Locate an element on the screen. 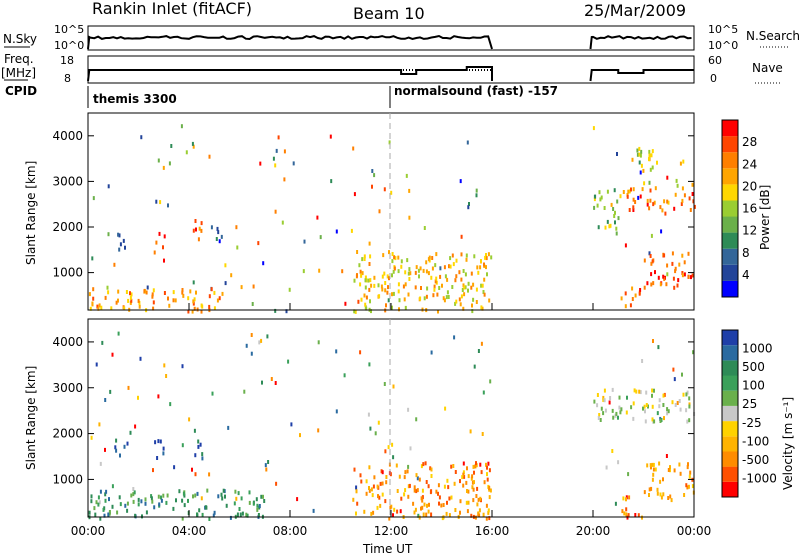 The width and height of the screenshot is (800, 554). y-tick-label: 1000 is located at coordinates (67, 479).